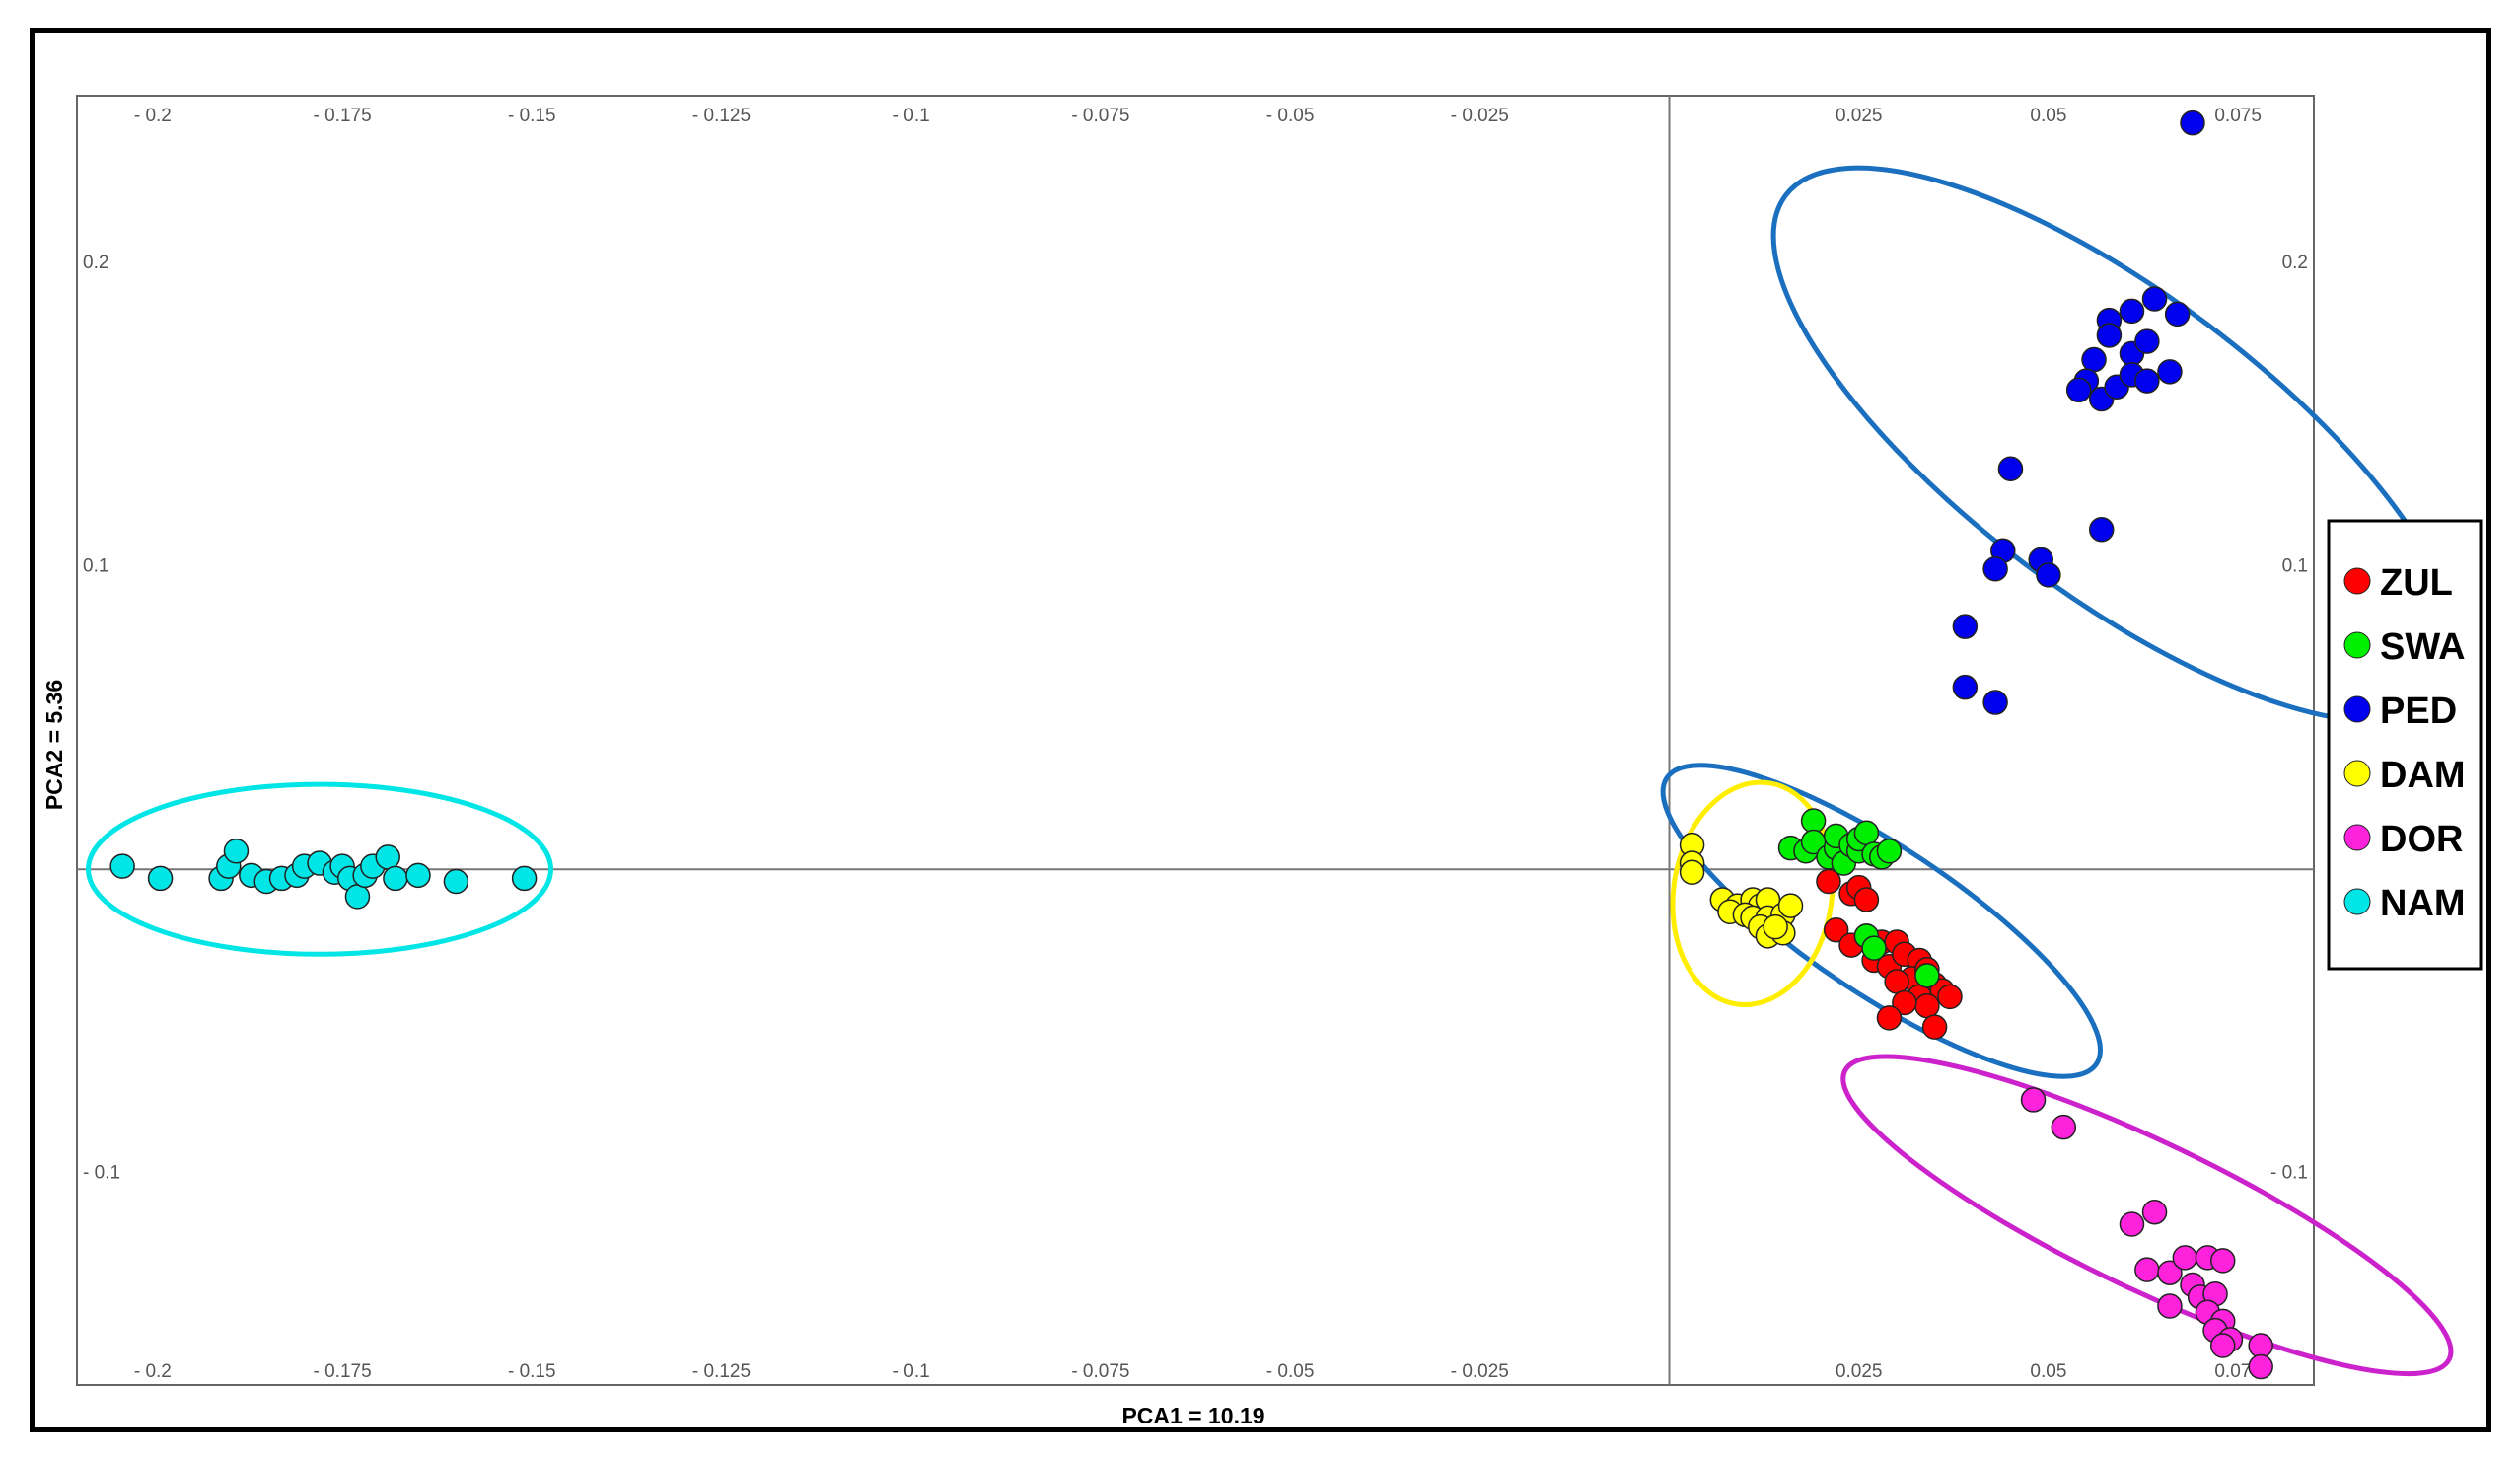  Describe the element at coordinates (2357, 645) in the screenshot. I see `legend-marker-swa` at that location.